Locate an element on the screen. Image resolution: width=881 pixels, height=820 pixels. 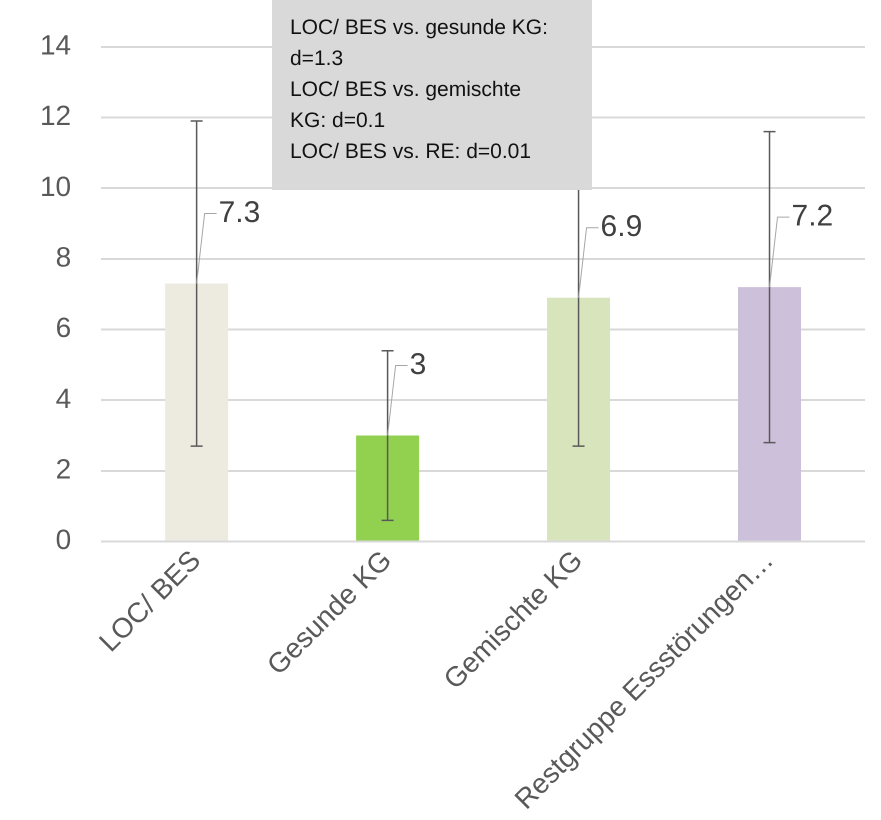
annotation: LOC/ BES vs. RE: d=0.01 is located at coordinates (411, 152).